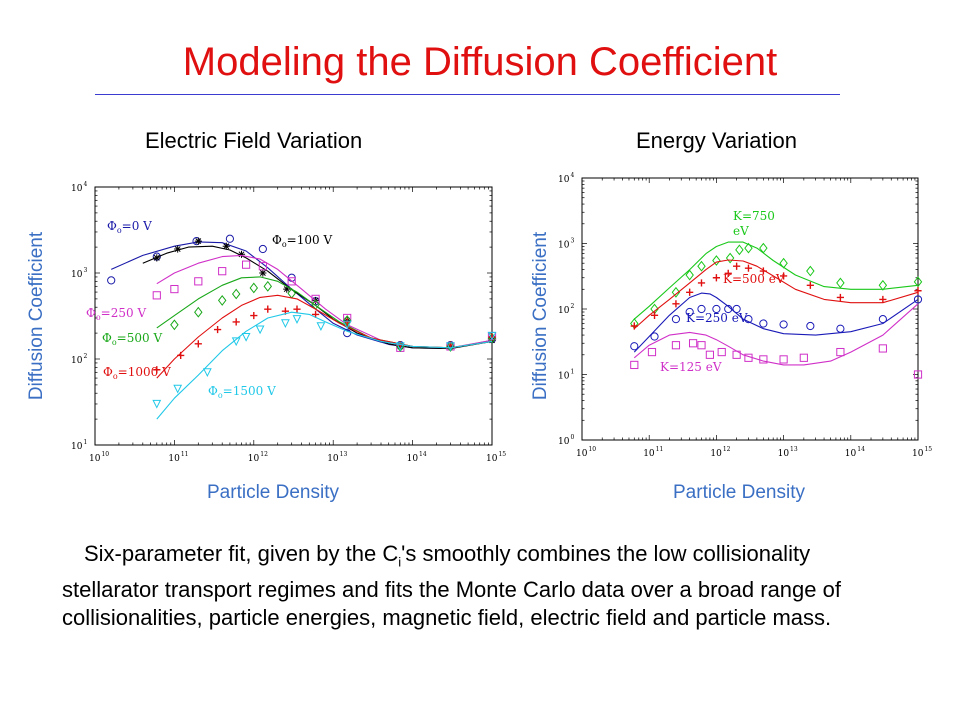 This screenshot has height=720, width=960. I want to click on series-label: Φo=1000 V, so click(137, 373).